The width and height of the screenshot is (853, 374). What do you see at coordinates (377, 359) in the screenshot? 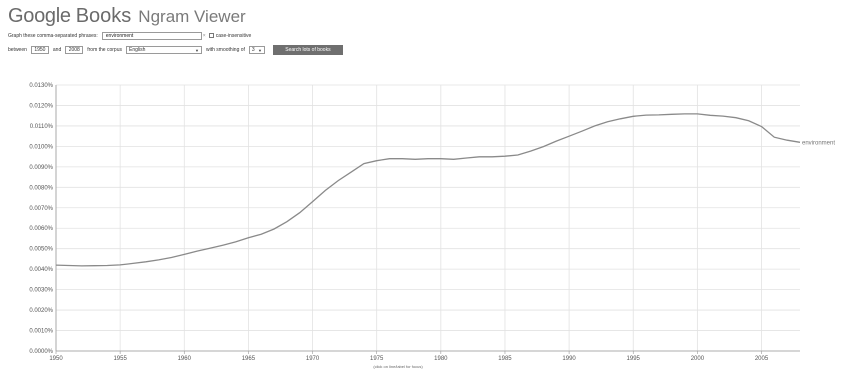
I see `x-tick-label: 1975` at bounding box center [377, 359].